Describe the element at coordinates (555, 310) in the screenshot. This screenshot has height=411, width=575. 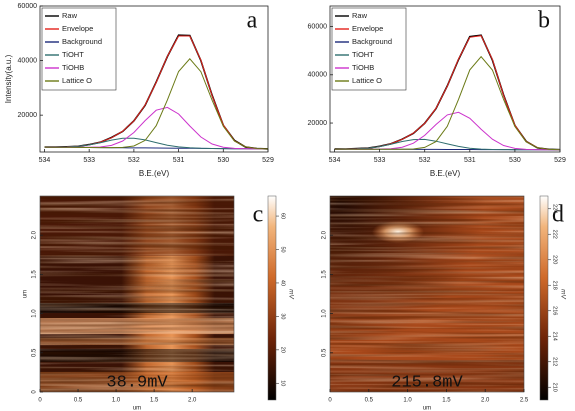
I see `colorbar-tick-label: 216` at that location.